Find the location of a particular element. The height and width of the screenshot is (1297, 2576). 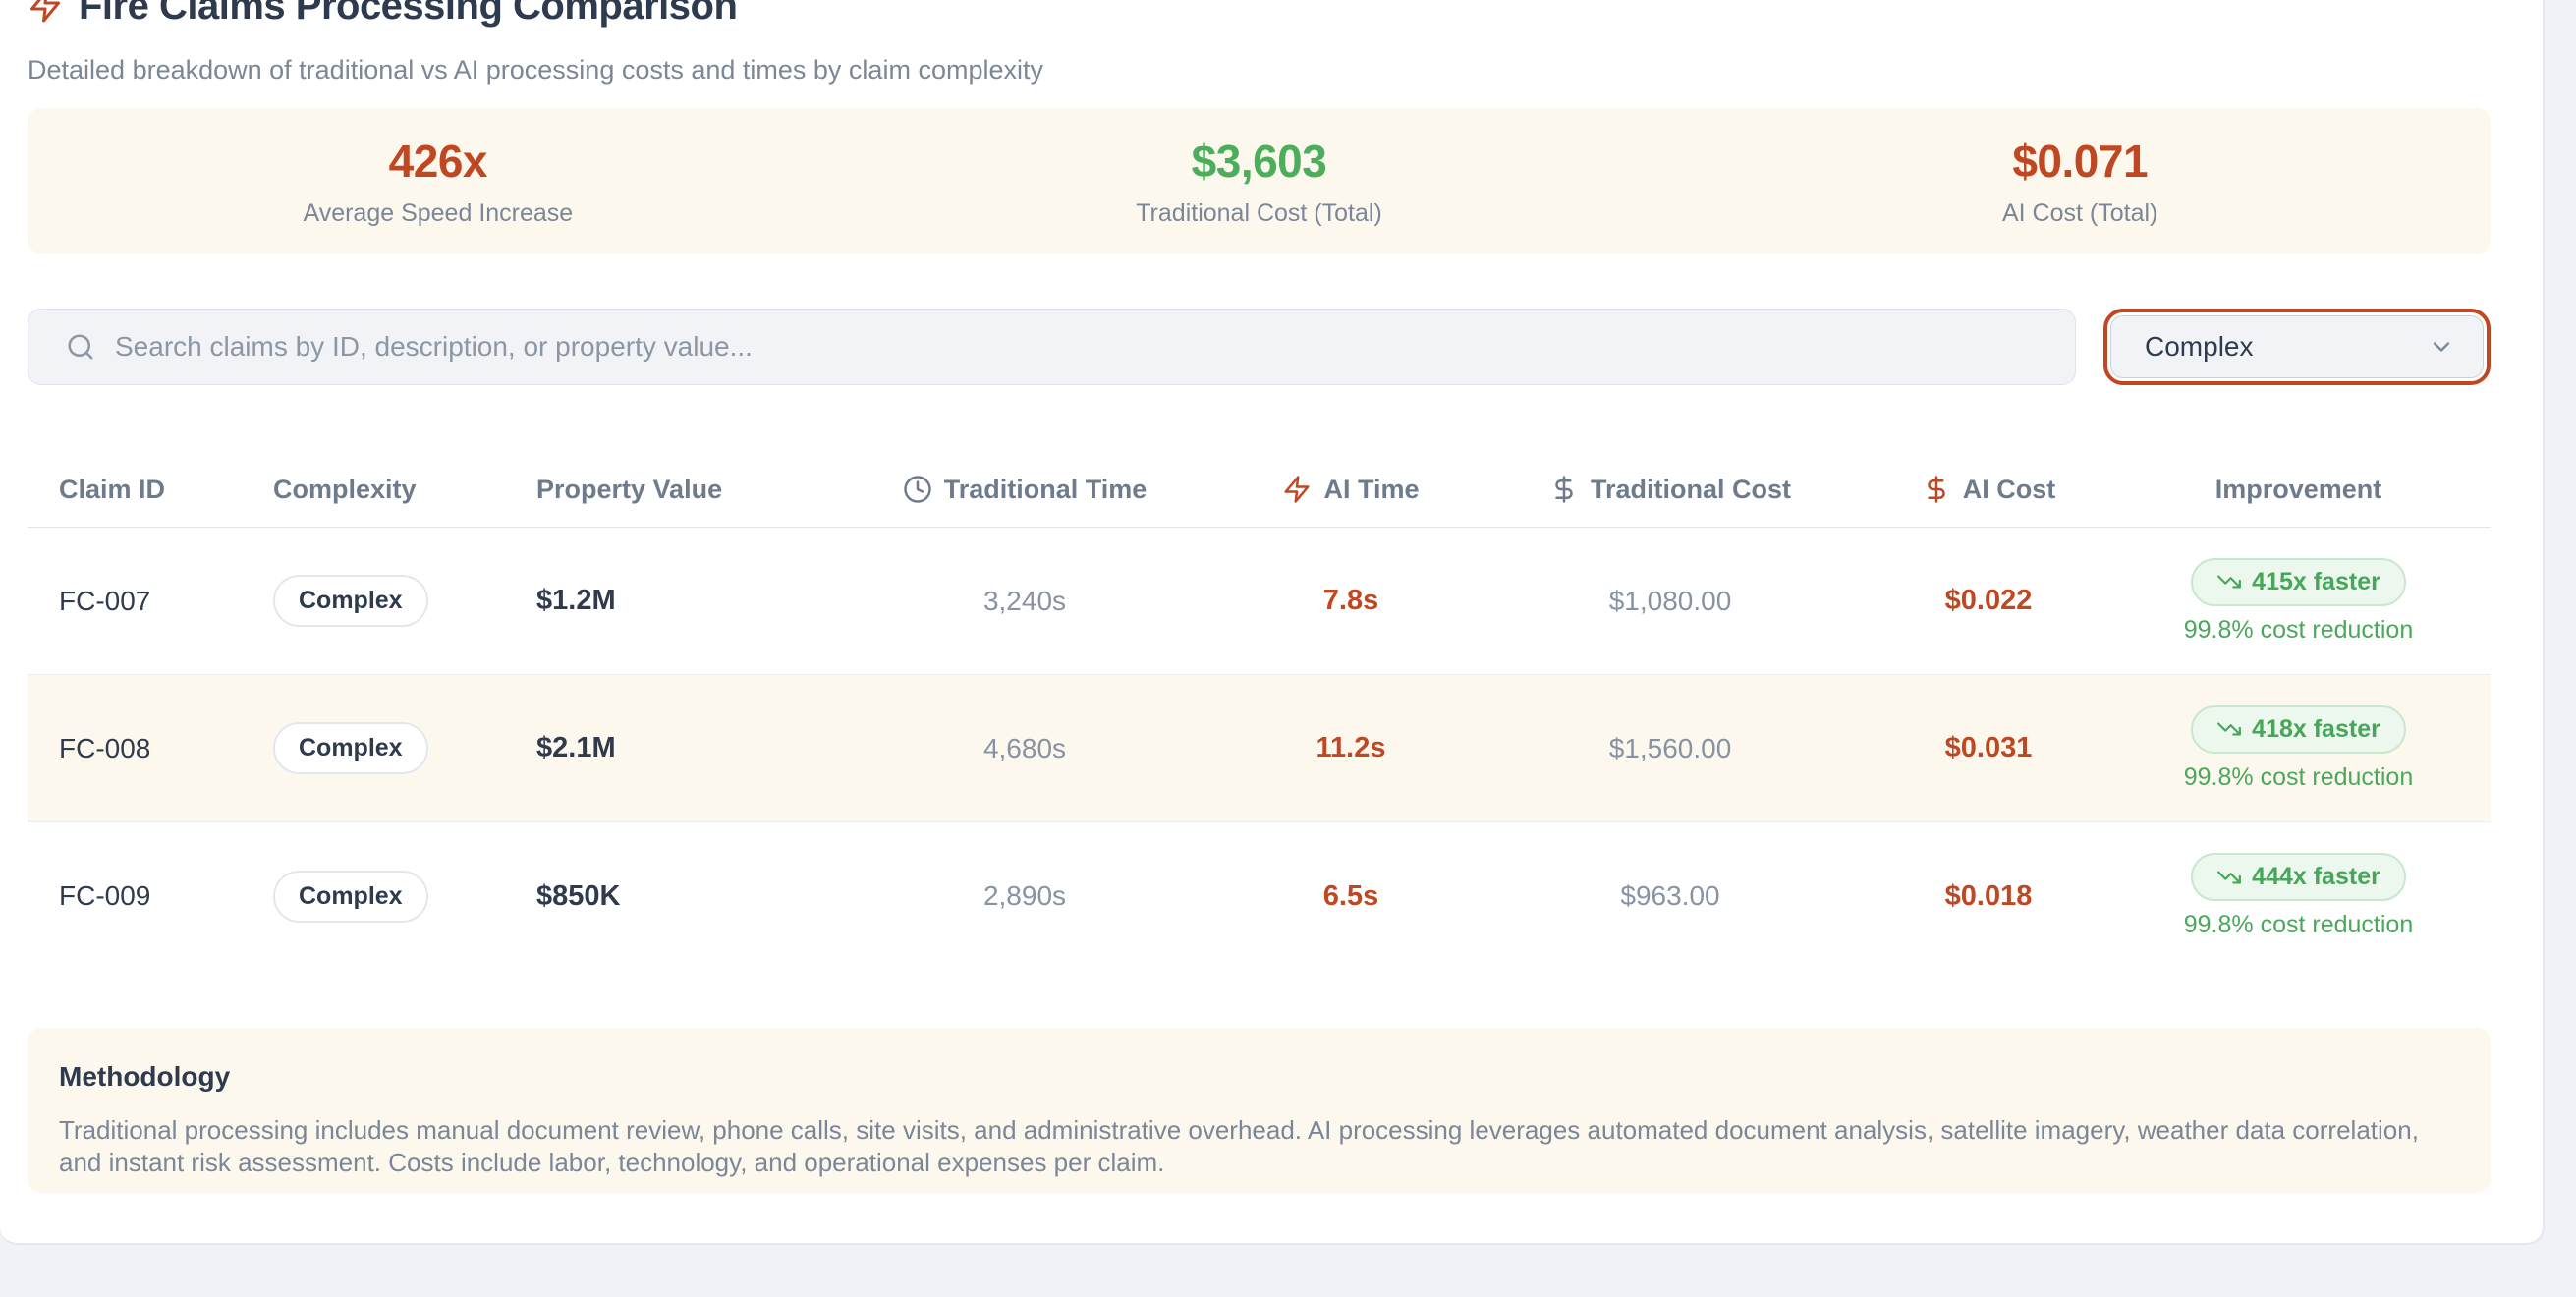

search-input is located at coordinates (1080, 347).